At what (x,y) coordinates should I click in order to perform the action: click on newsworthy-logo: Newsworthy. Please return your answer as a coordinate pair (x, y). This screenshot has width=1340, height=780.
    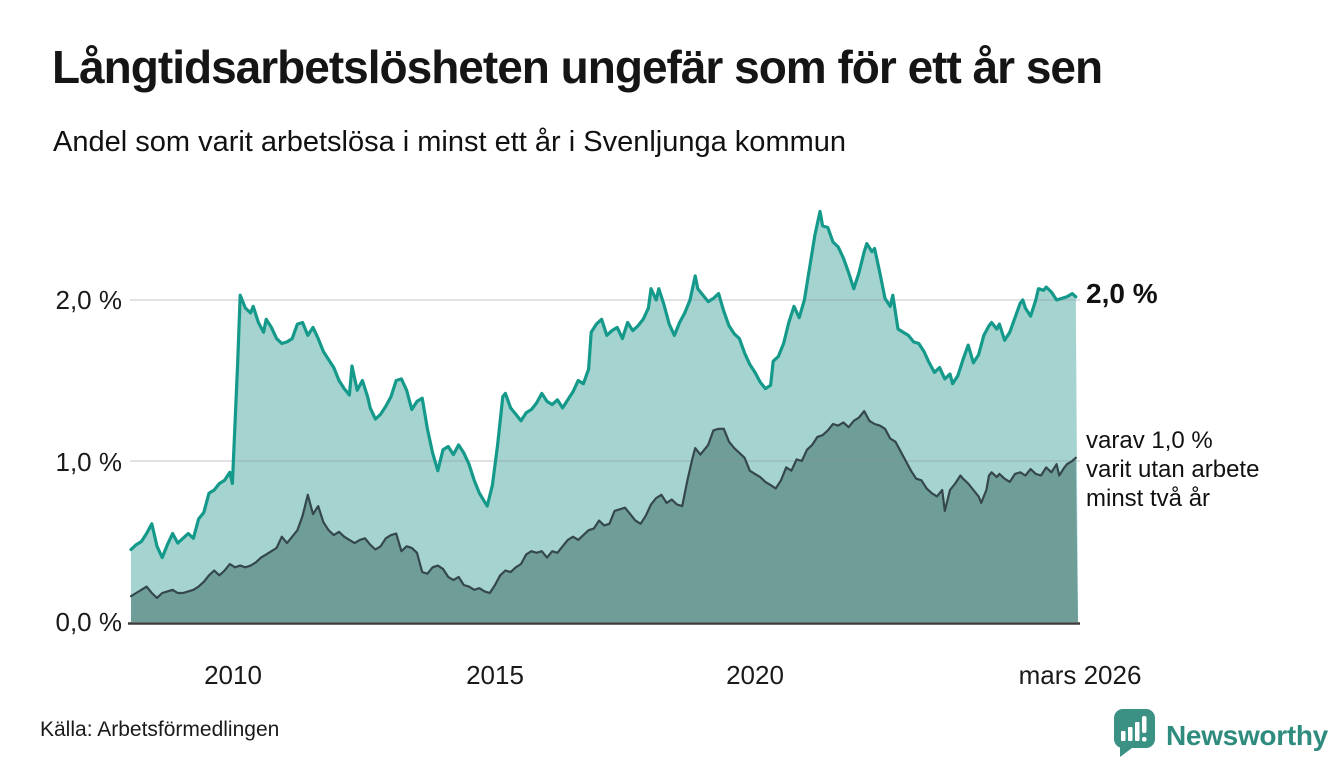
    Looking at the image, I should click on (1220, 735).